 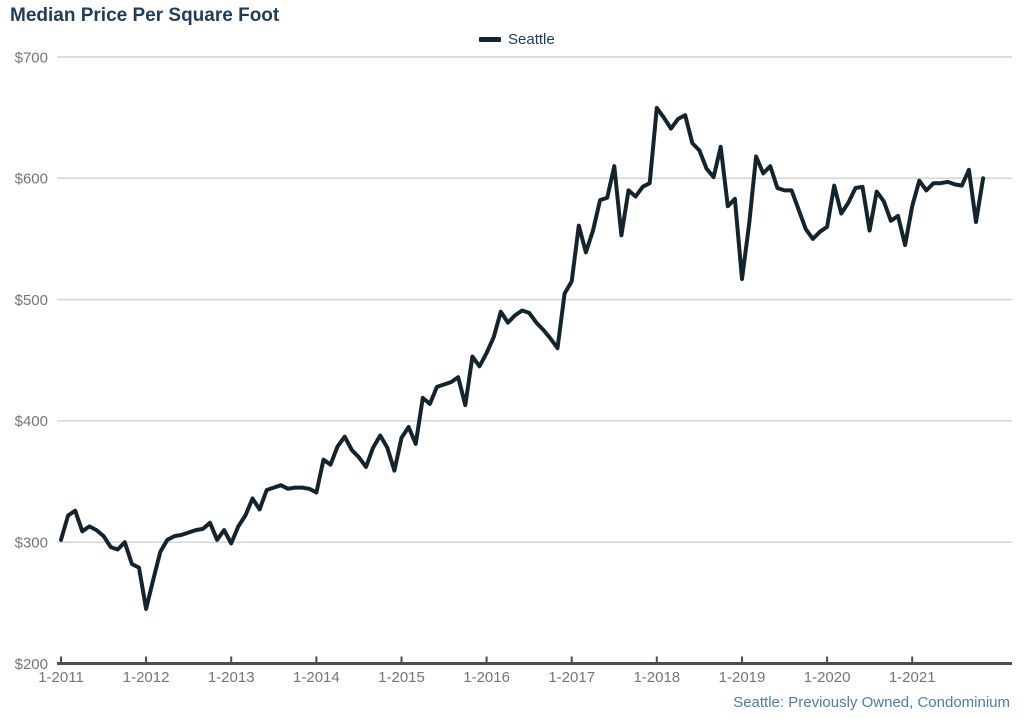 What do you see at coordinates (146, 677) in the screenshot?
I see `x-axis-label: 1-2012` at bounding box center [146, 677].